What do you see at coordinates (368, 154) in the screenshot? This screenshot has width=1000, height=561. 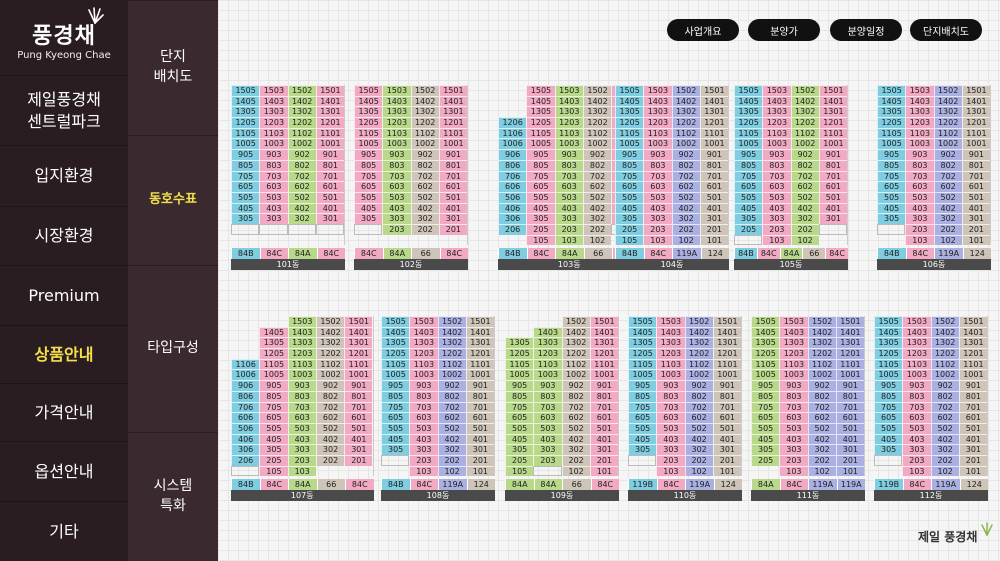 I see `unit-cell: 905` at bounding box center [368, 154].